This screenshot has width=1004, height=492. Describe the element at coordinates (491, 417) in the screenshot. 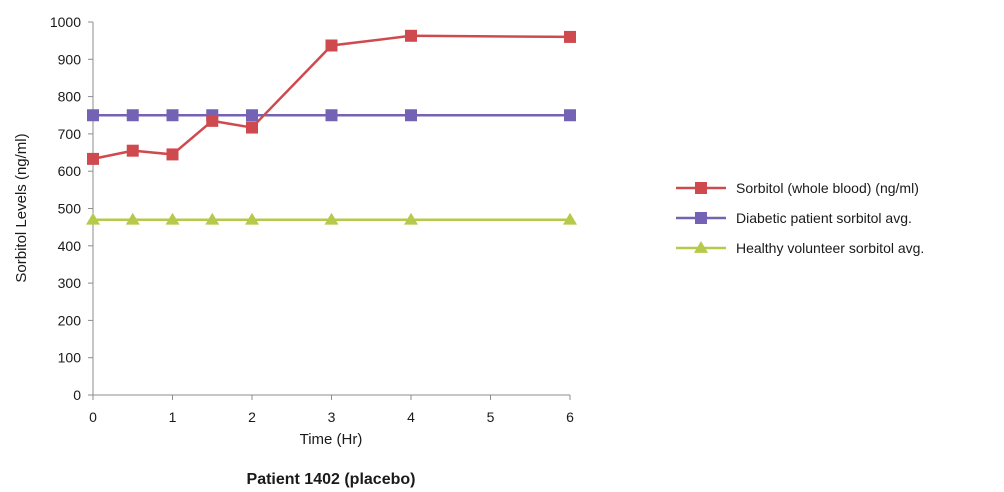

I see `x-tick-label: 5` at that location.